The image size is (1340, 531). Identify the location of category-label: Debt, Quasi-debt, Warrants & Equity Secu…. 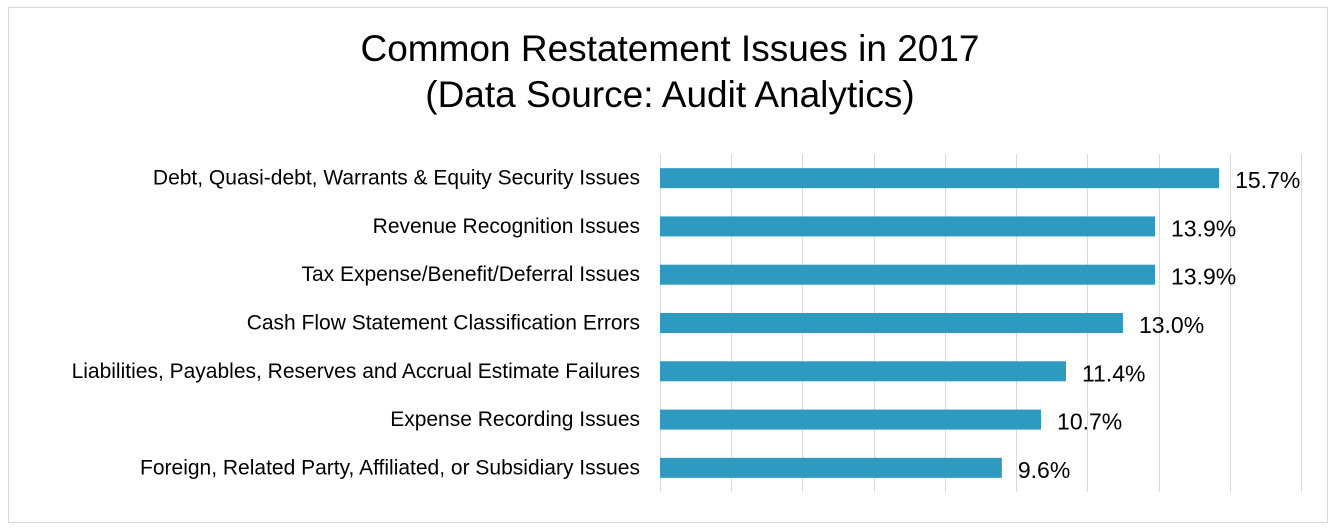
(396, 178).